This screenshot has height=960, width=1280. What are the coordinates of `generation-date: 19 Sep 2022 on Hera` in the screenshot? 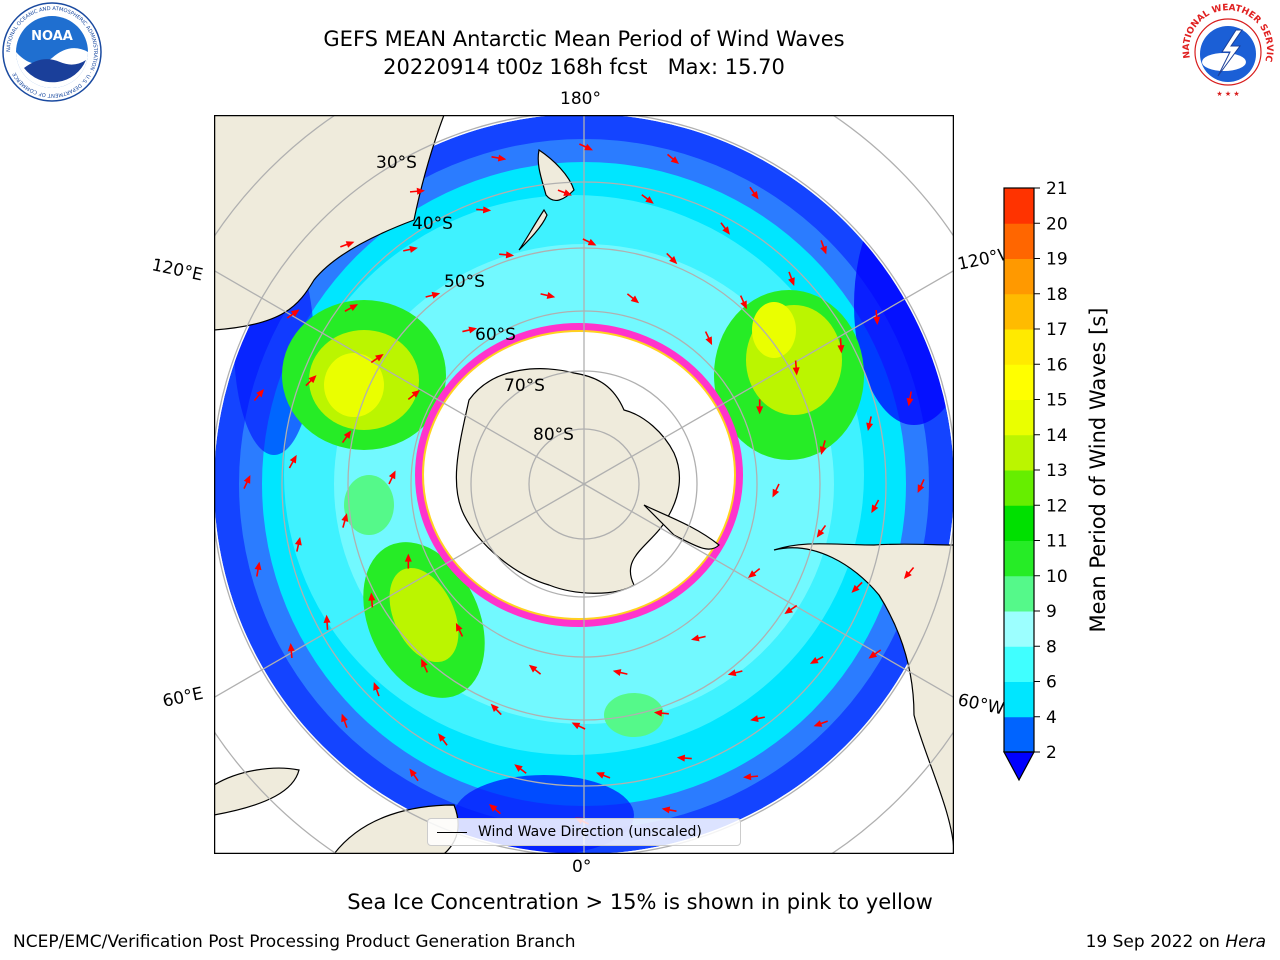 It's located at (1176, 942).